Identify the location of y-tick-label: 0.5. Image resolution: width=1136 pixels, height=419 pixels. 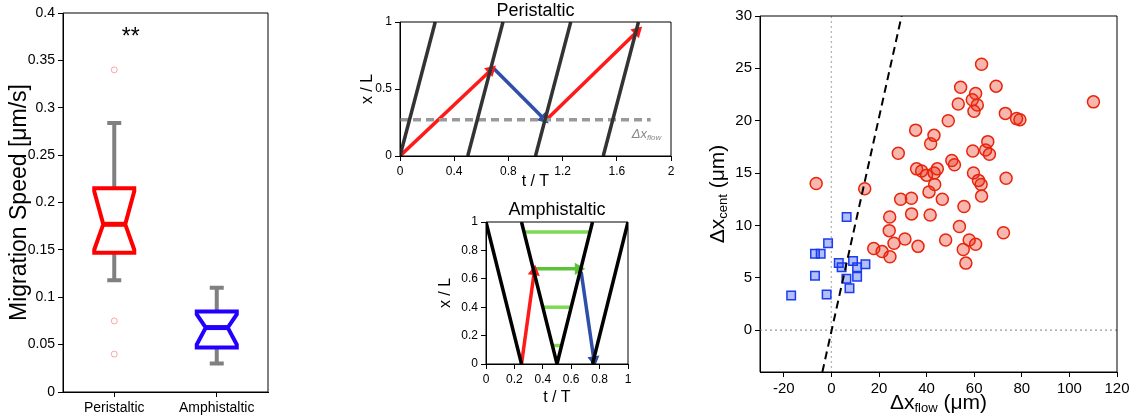
(384, 88).